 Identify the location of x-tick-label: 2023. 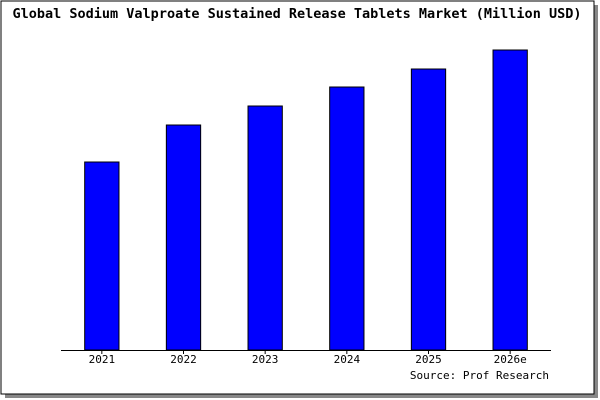
(265, 359).